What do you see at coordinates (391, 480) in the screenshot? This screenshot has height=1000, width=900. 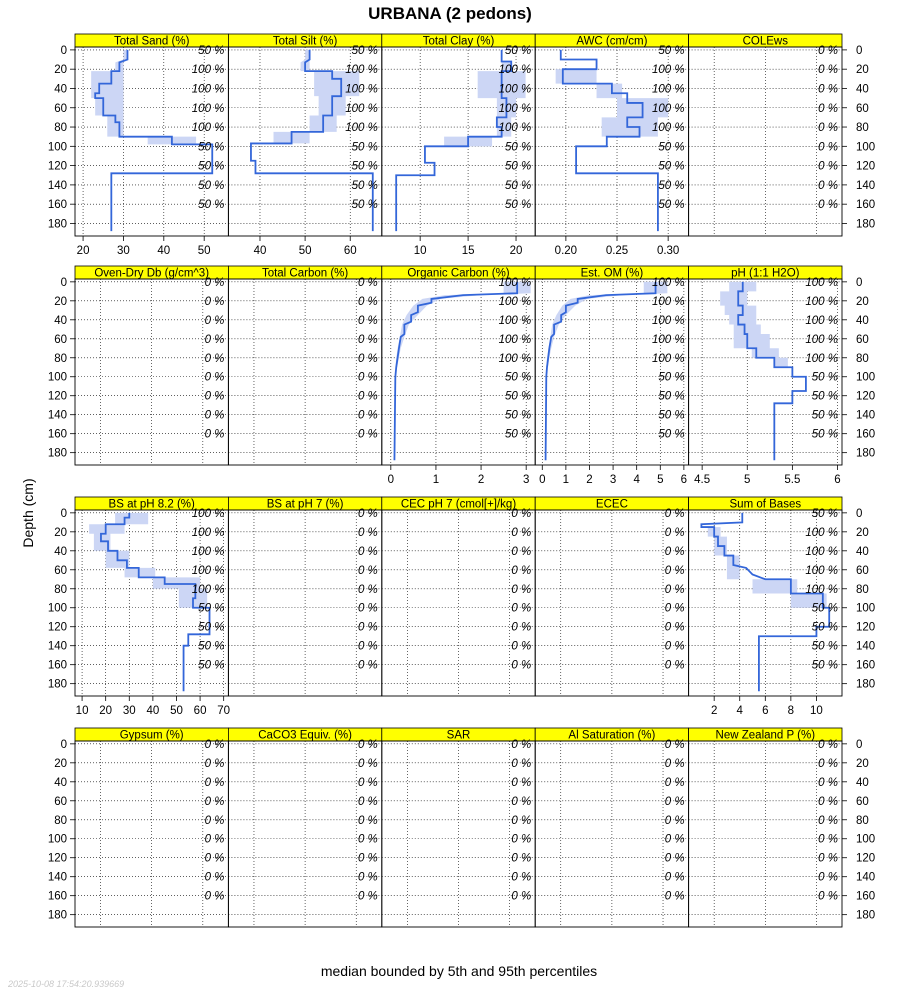 I see `x-tick-label: 0` at bounding box center [391, 480].